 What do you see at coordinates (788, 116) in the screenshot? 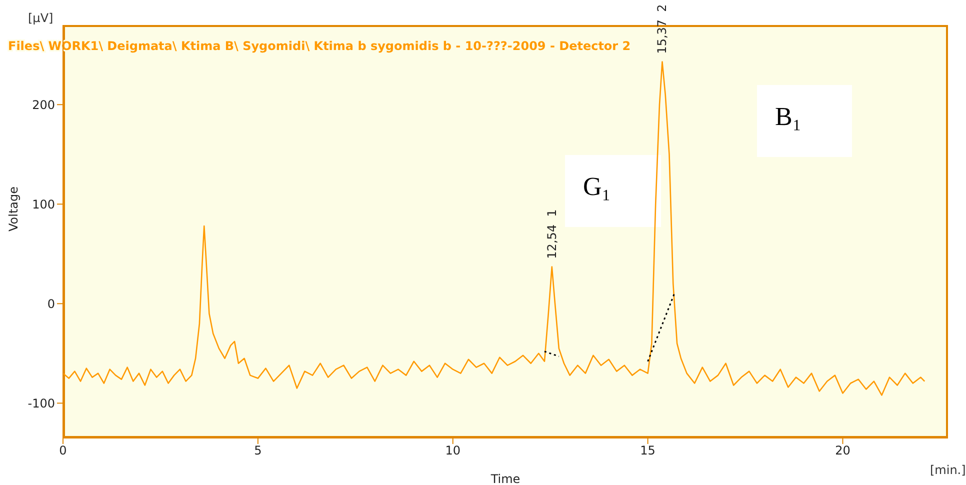
I see `annotation: B₁` at bounding box center [788, 116].